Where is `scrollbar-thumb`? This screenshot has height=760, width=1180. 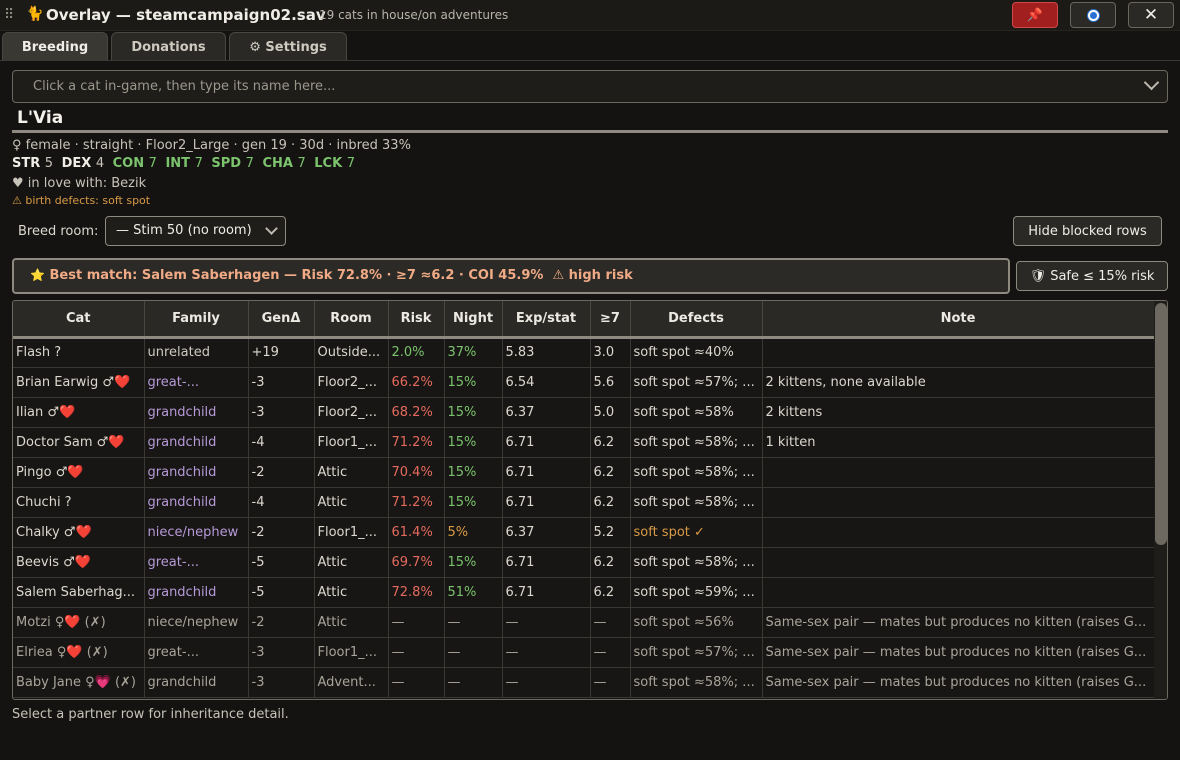 scrollbar-thumb is located at coordinates (1161, 424).